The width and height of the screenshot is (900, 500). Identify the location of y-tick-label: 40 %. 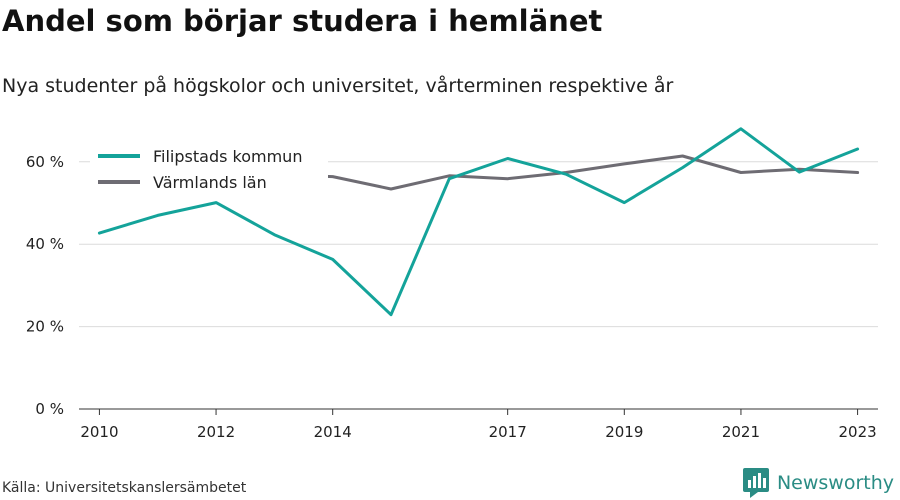
(45, 244).